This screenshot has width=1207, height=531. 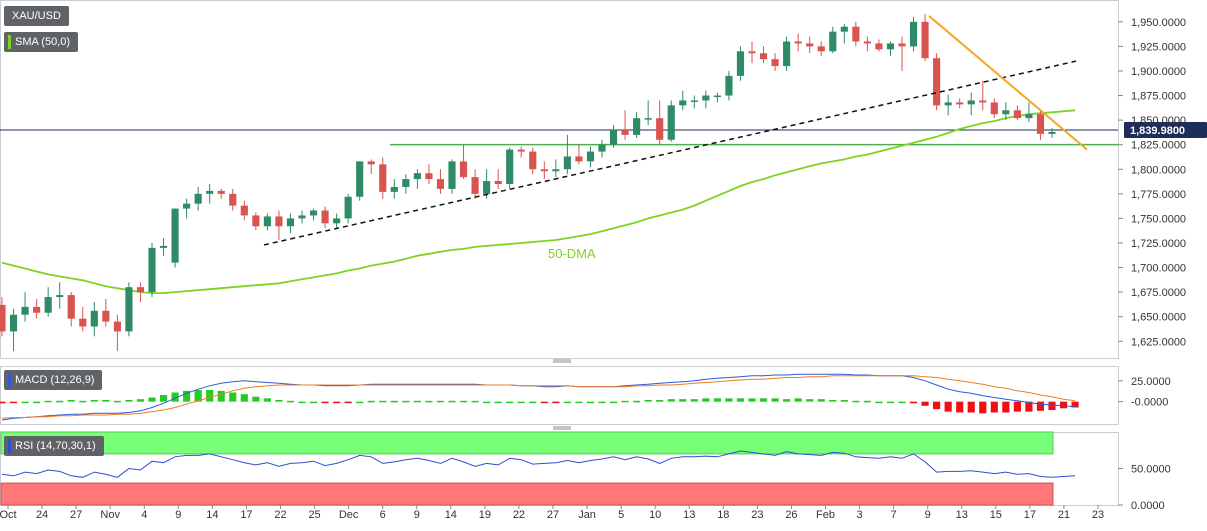 What do you see at coordinates (9, 446) in the screenshot?
I see `rsi-swatch` at bounding box center [9, 446].